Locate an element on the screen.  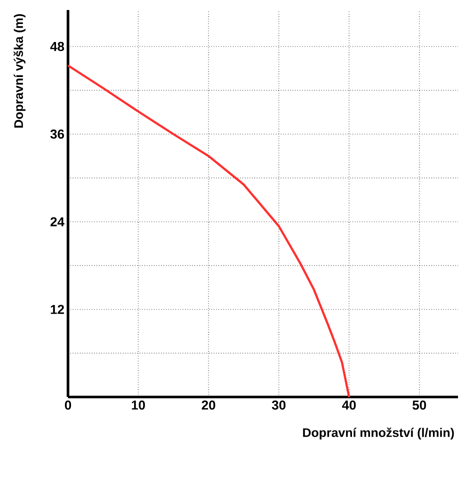
y-axis-title: Dopravní výška (m) is located at coordinates (20, 71).